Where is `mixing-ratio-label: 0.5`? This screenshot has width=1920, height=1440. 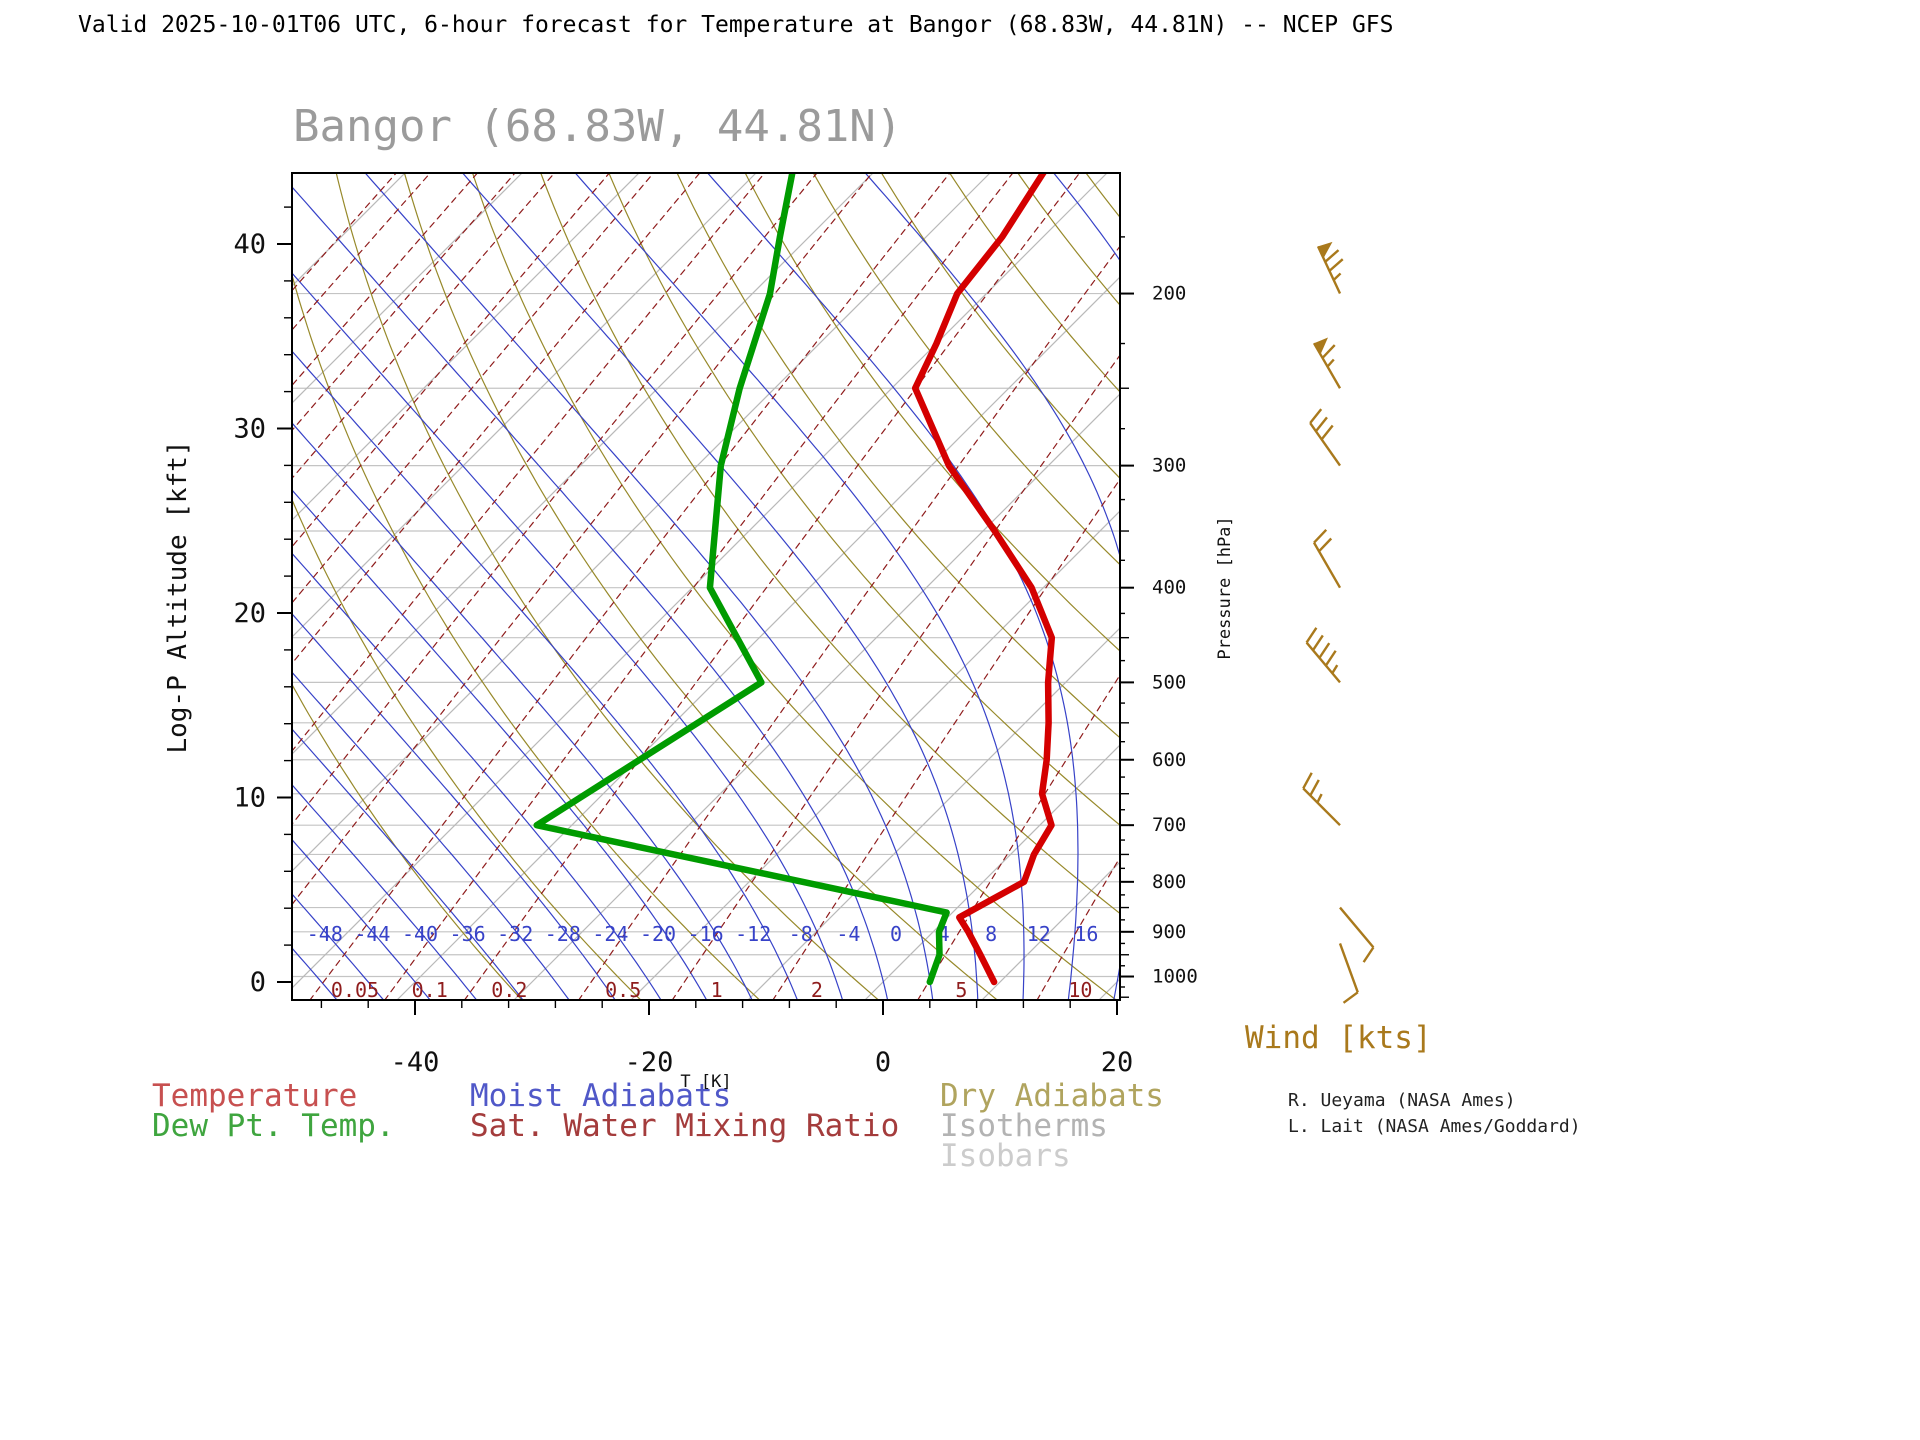
mixing-ratio-label: 0.5 is located at coordinates (623, 990).